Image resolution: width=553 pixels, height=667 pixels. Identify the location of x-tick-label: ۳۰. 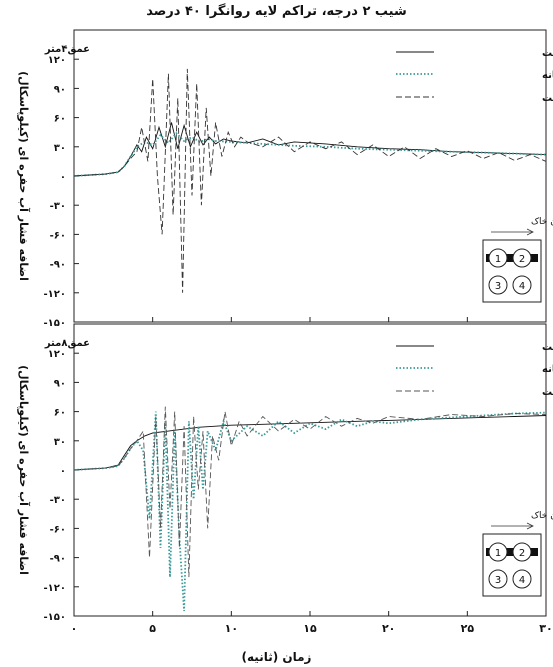
(545, 628).